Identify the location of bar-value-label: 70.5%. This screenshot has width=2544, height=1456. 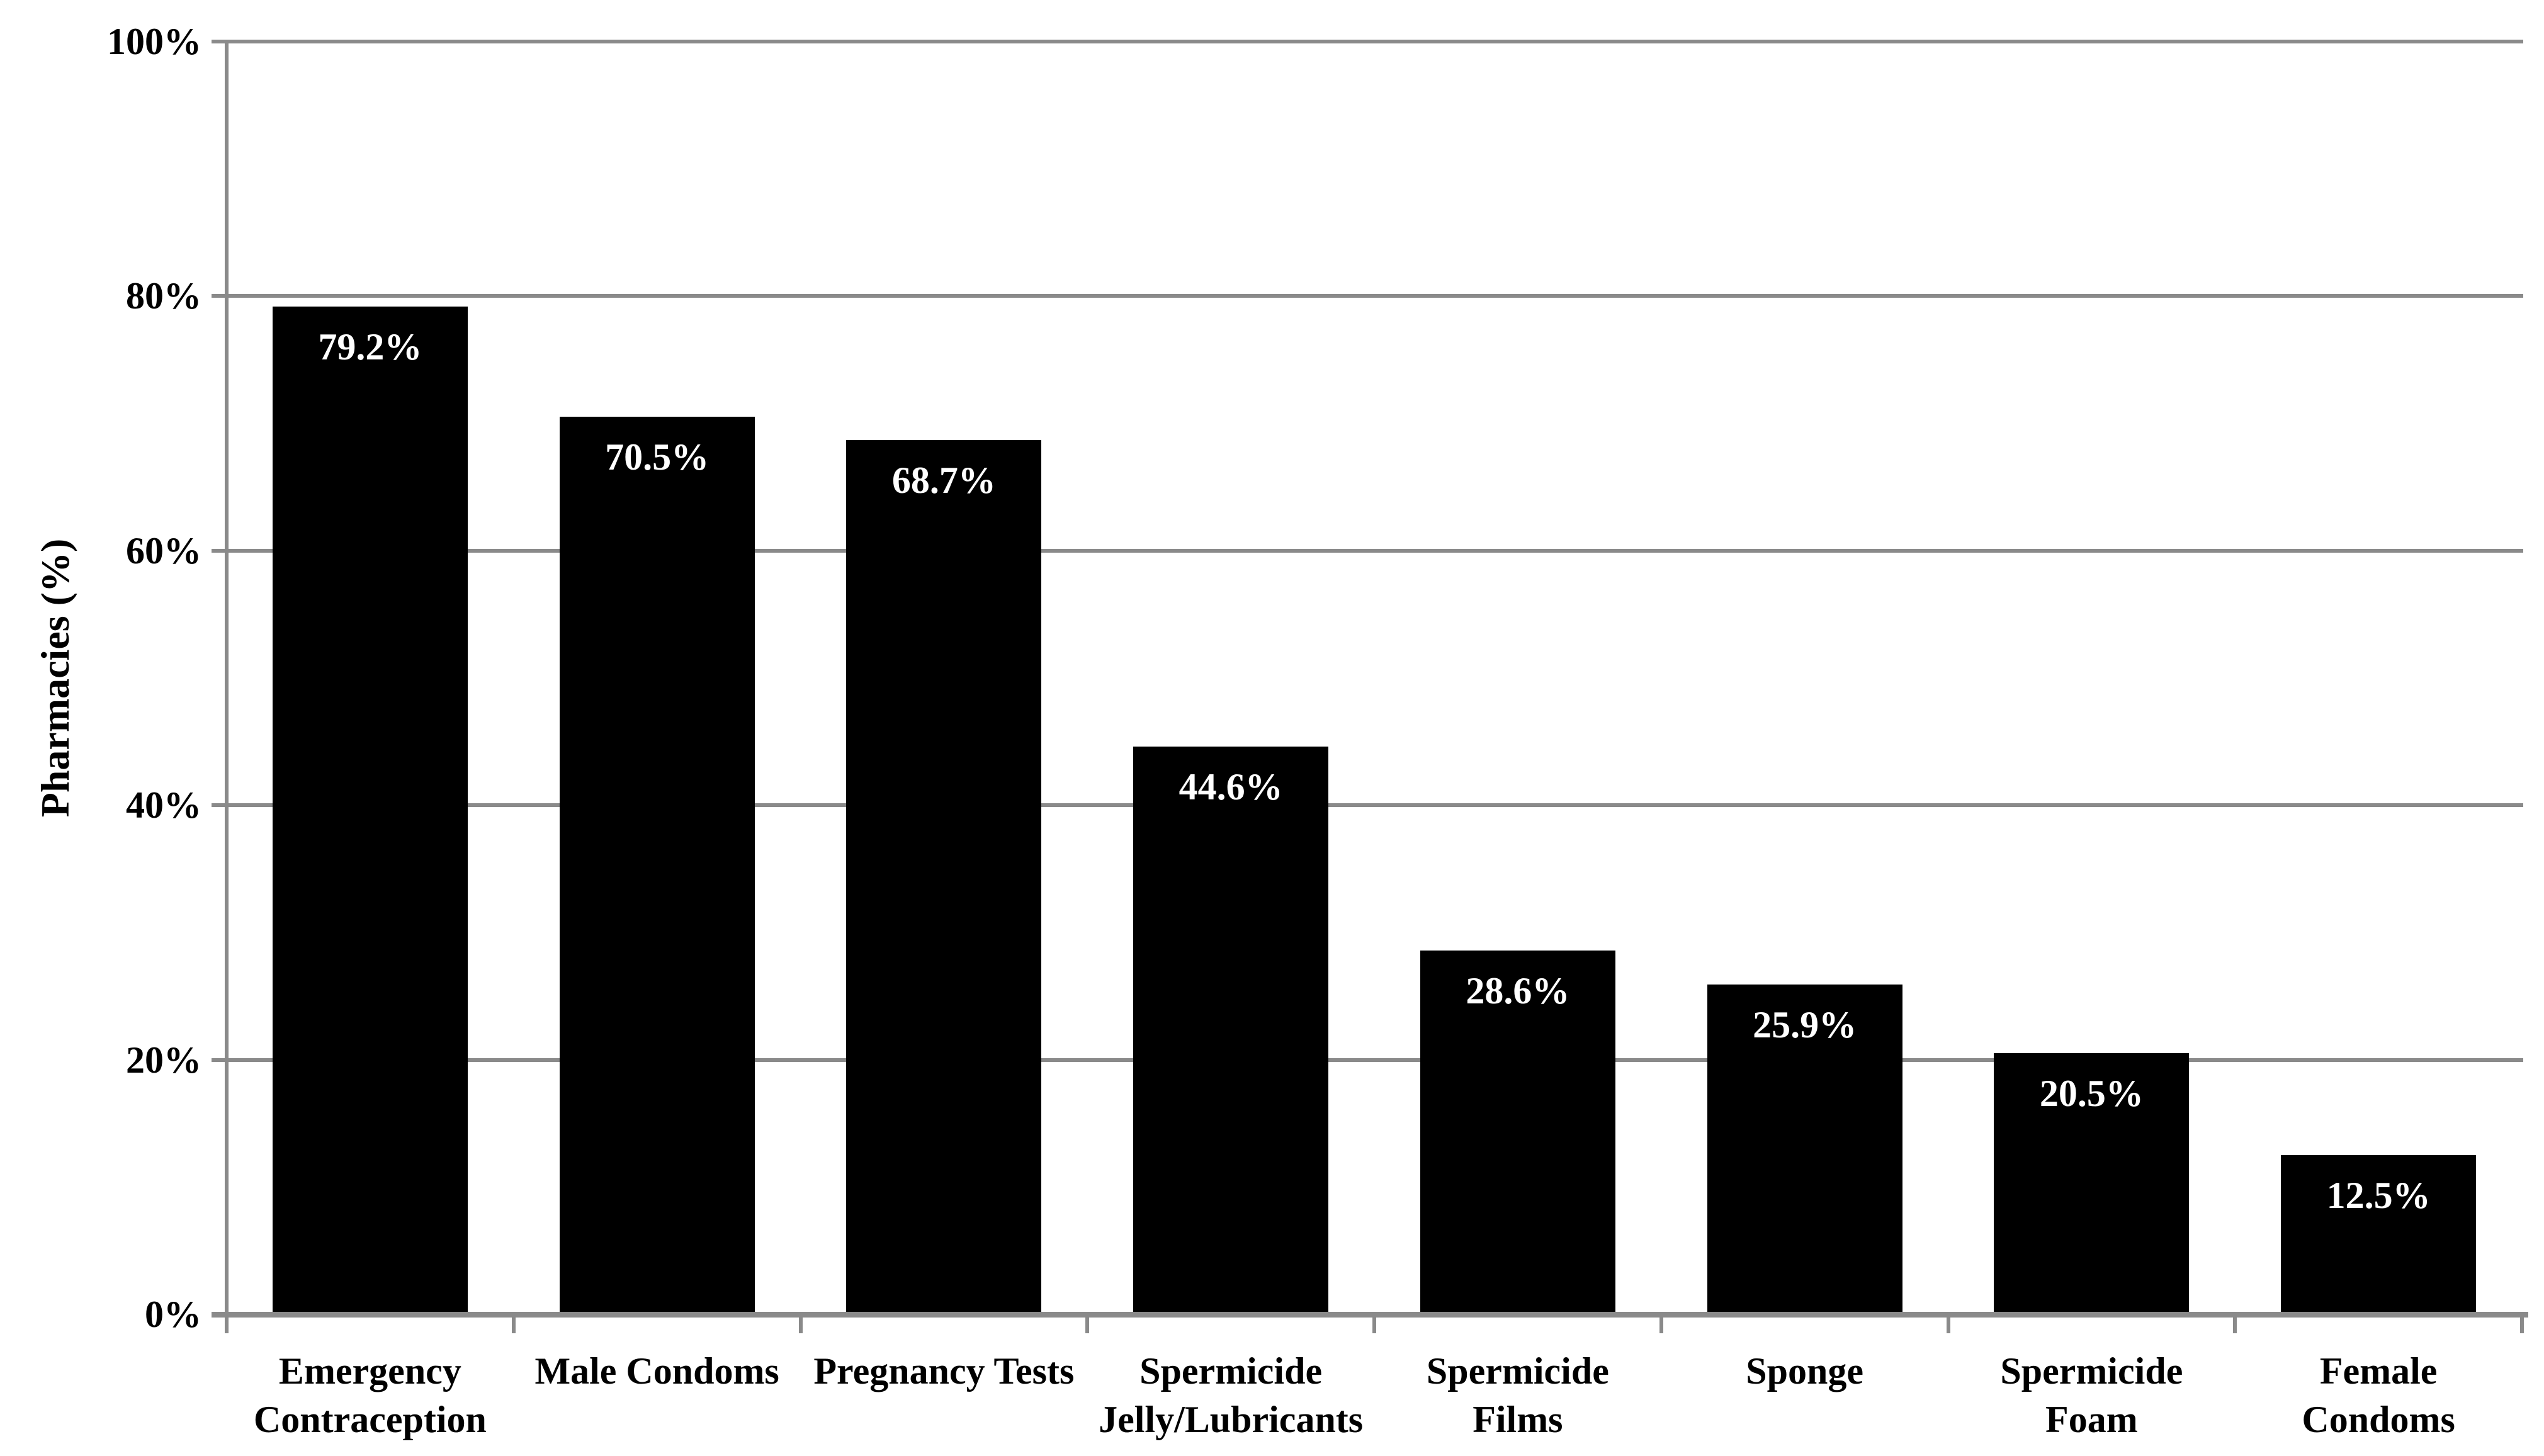
(657, 457).